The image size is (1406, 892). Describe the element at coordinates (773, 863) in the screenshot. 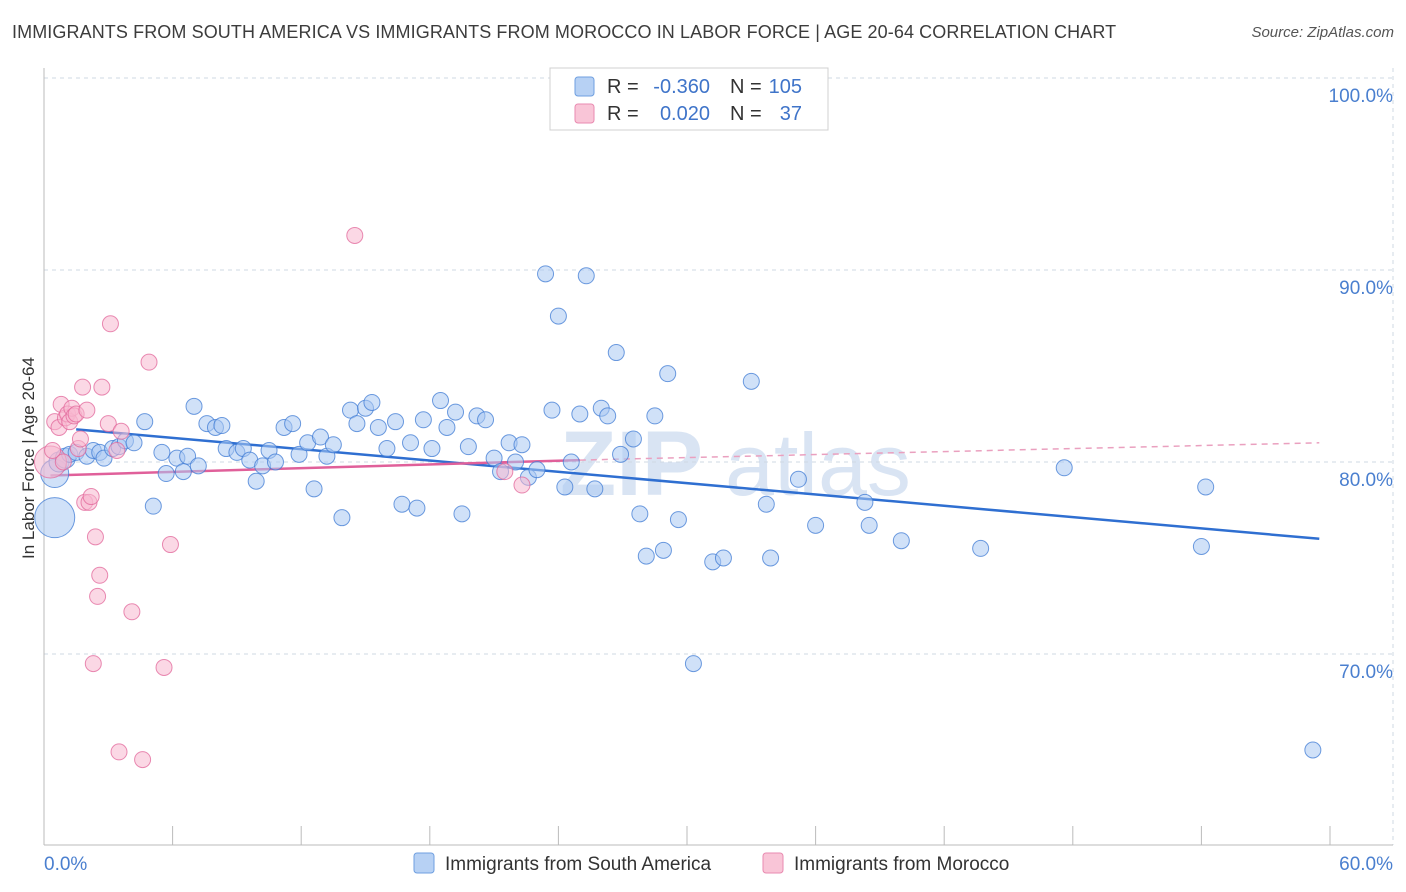

I see `series-legend-swatch-morocco` at that location.